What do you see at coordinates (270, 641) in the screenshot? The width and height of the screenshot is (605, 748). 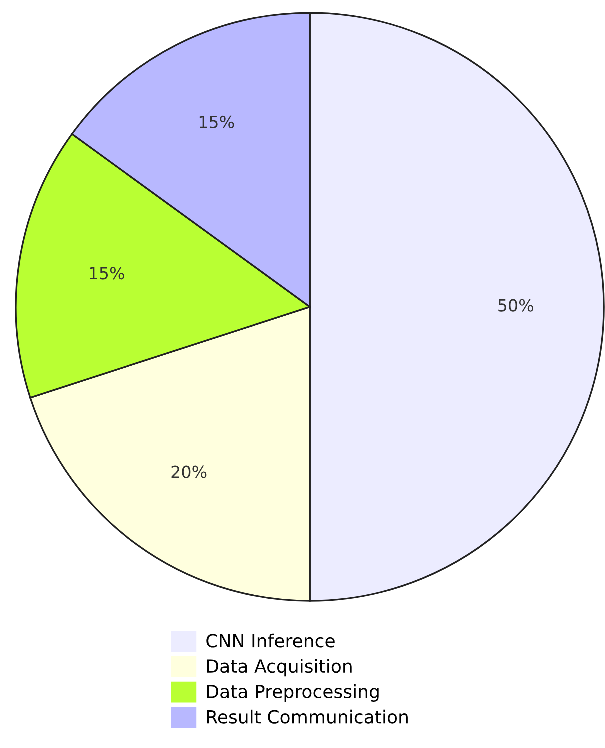 I see `legend-label: CNN Inference` at bounding box center [270, 641].